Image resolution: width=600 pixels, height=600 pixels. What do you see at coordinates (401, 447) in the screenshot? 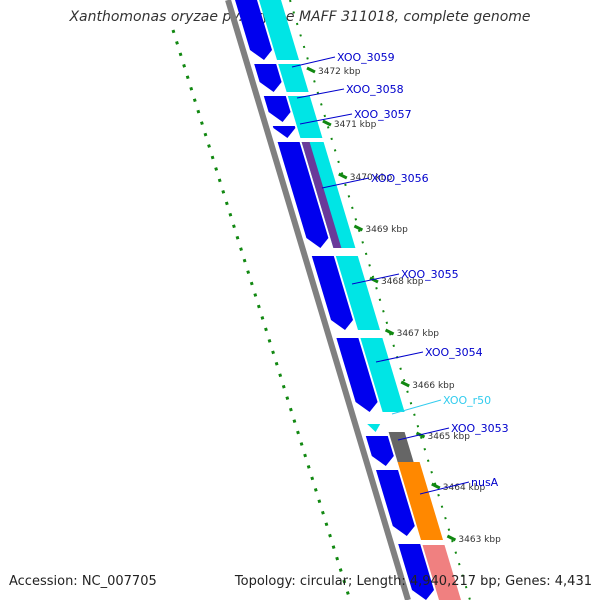
I see `gene-block-gray` at bounding box center [401, 447].